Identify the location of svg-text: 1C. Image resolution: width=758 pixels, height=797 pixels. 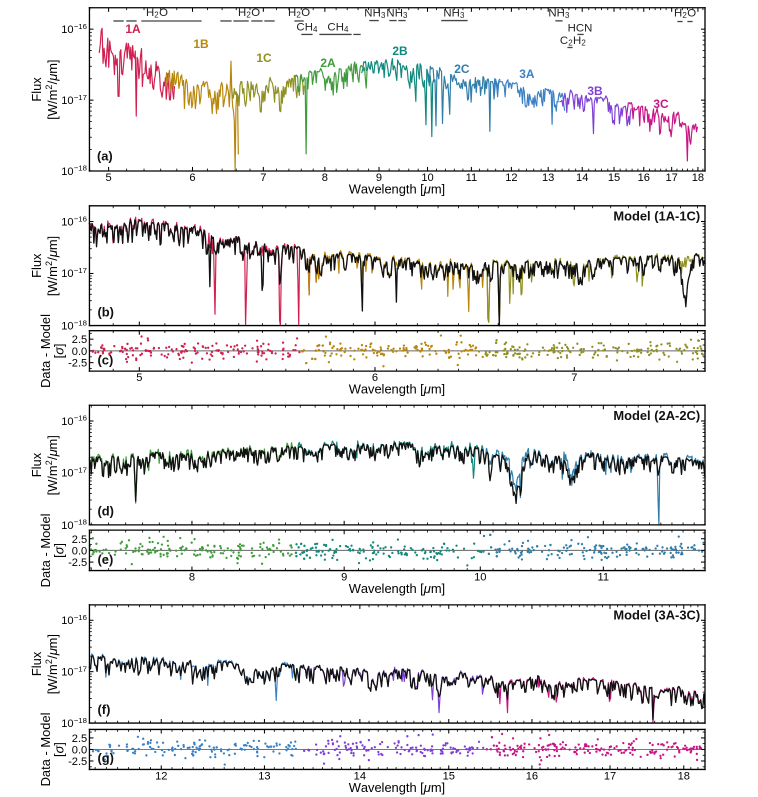
(264, 58).